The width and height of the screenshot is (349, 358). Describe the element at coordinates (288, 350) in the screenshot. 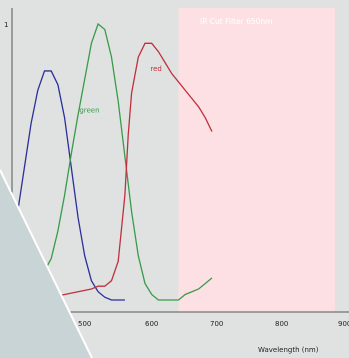

I see `x-axis-label: Wavelength (nm)` at that location.